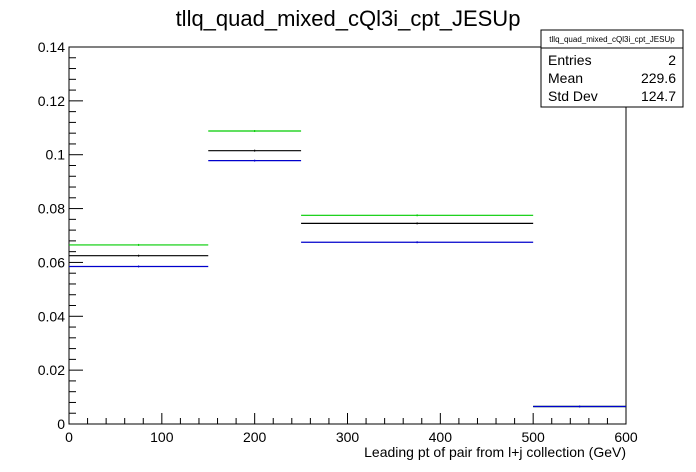  I want to click on x-tick-label: 200, so click(255, 437).